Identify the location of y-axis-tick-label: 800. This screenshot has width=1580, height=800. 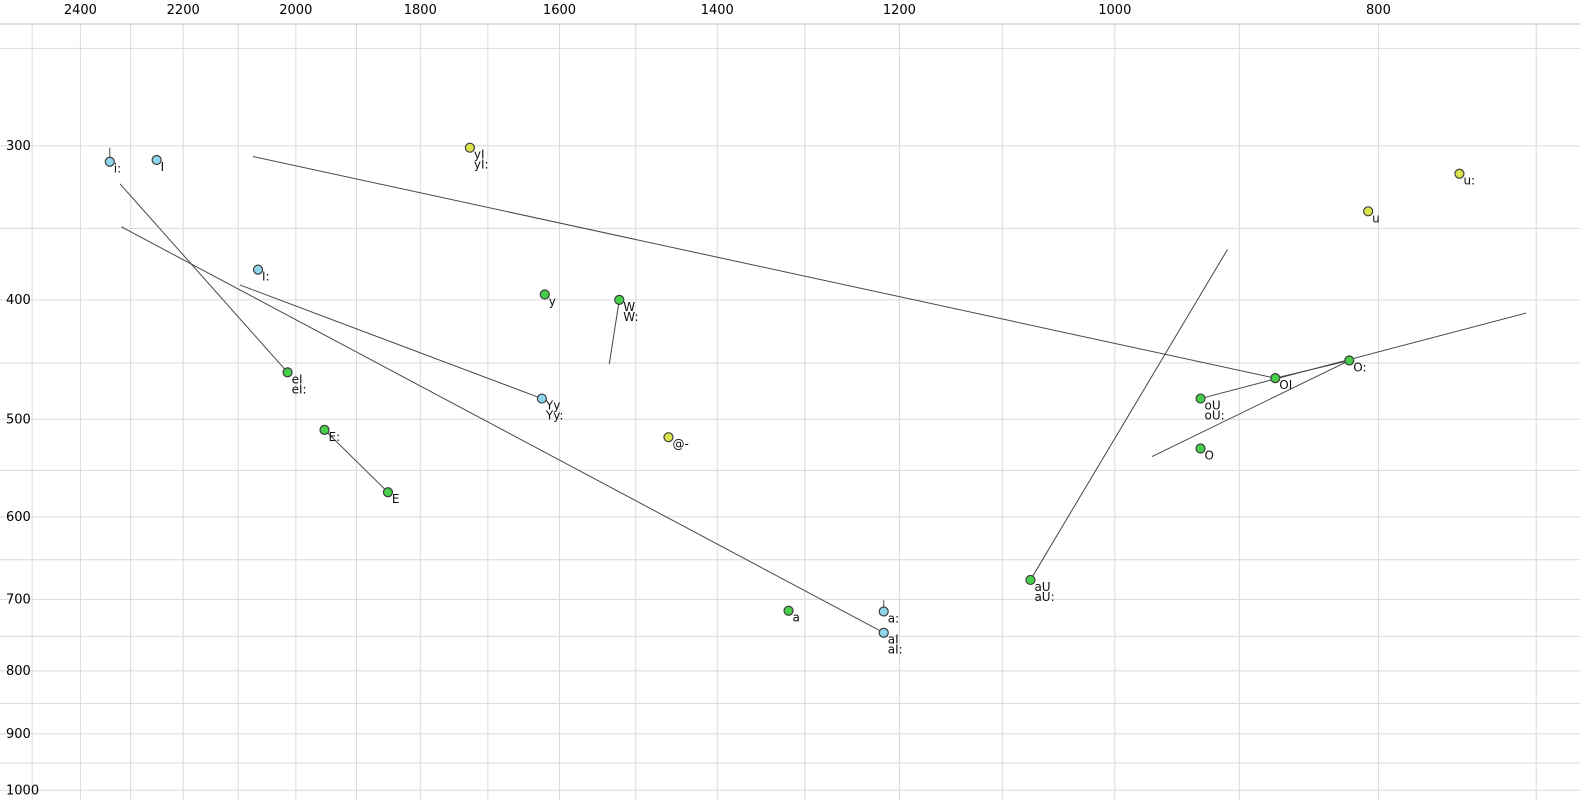
(18, 671).